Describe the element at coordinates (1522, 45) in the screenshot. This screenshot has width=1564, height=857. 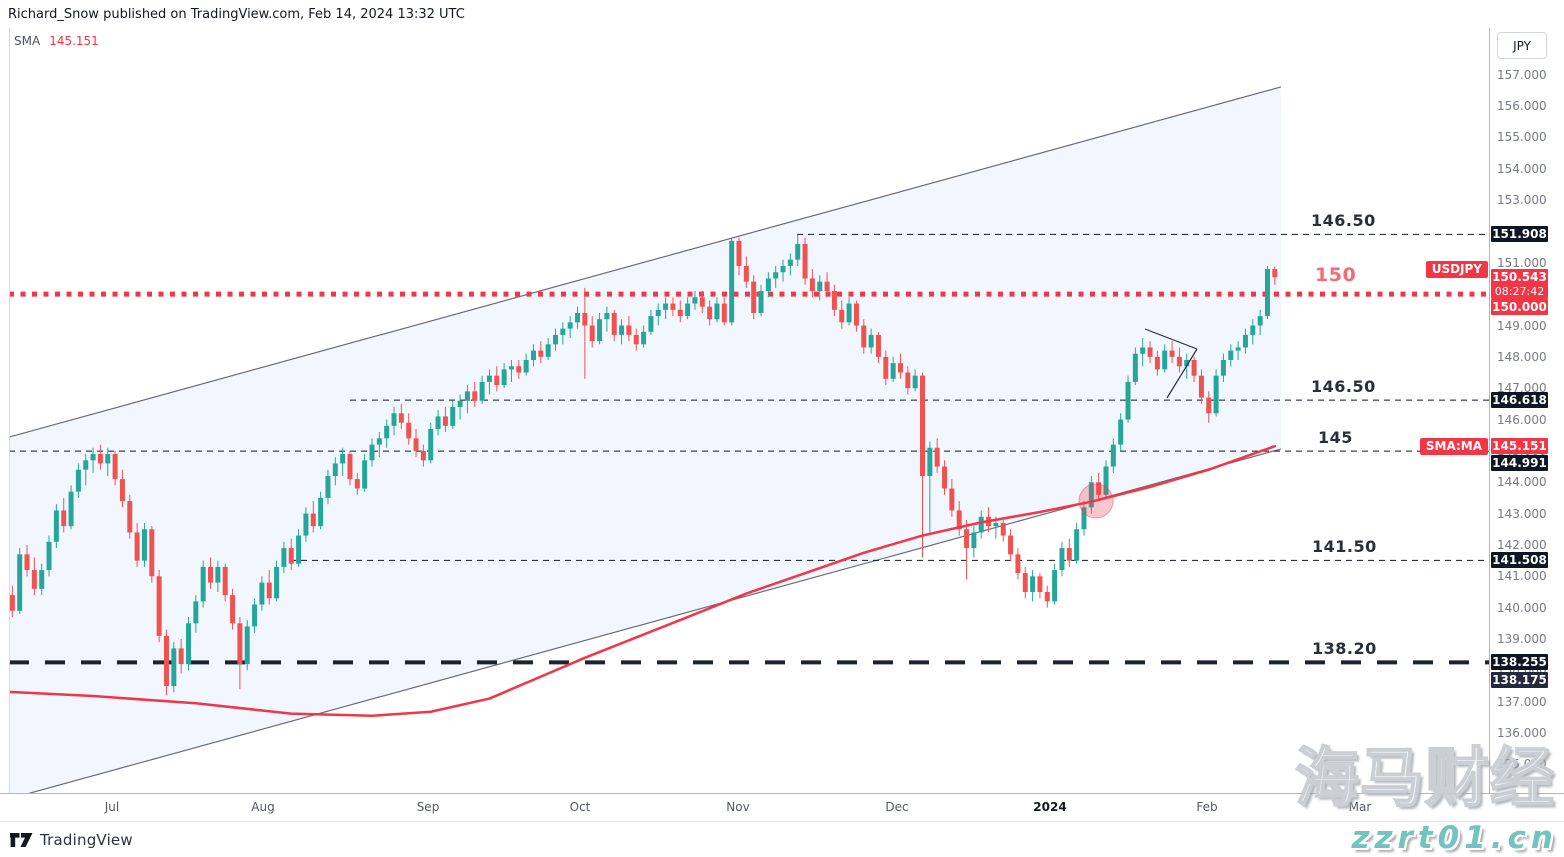
I see `currency-toggle-button: JPY` at that location.